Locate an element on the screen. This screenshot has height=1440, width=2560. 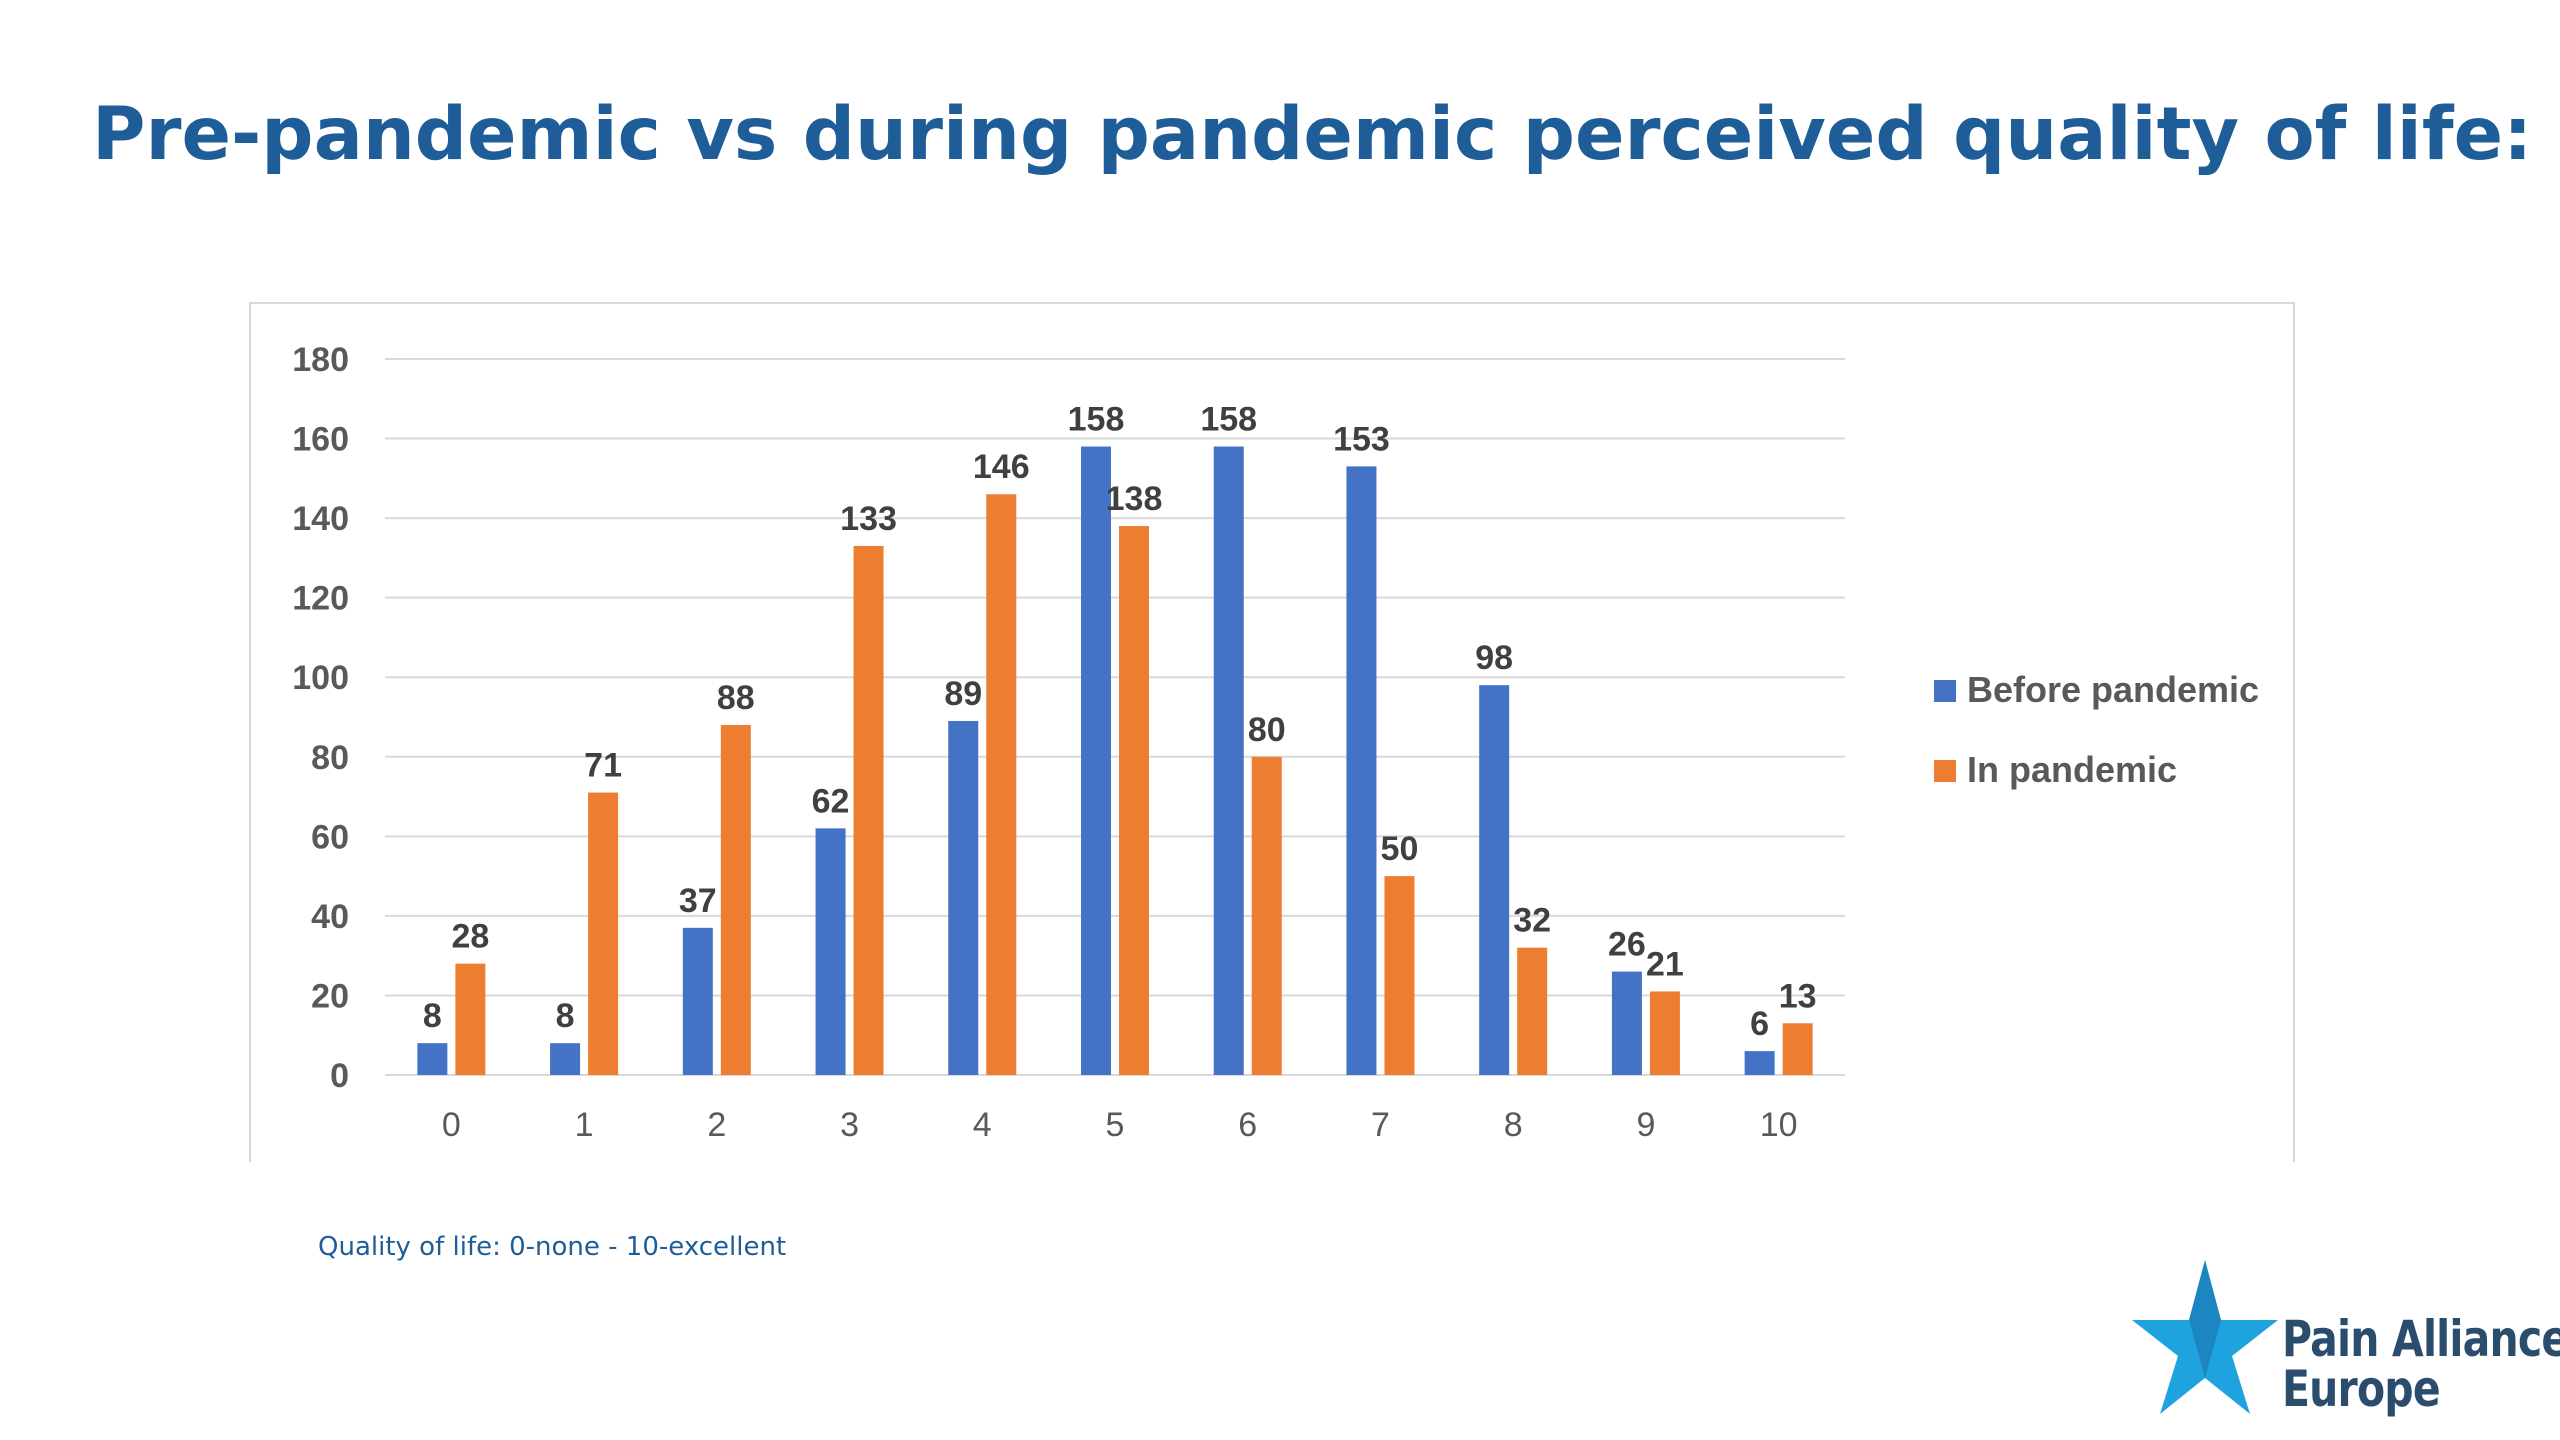
x-tick-label: 1 is located at coordinates (584, 1125).